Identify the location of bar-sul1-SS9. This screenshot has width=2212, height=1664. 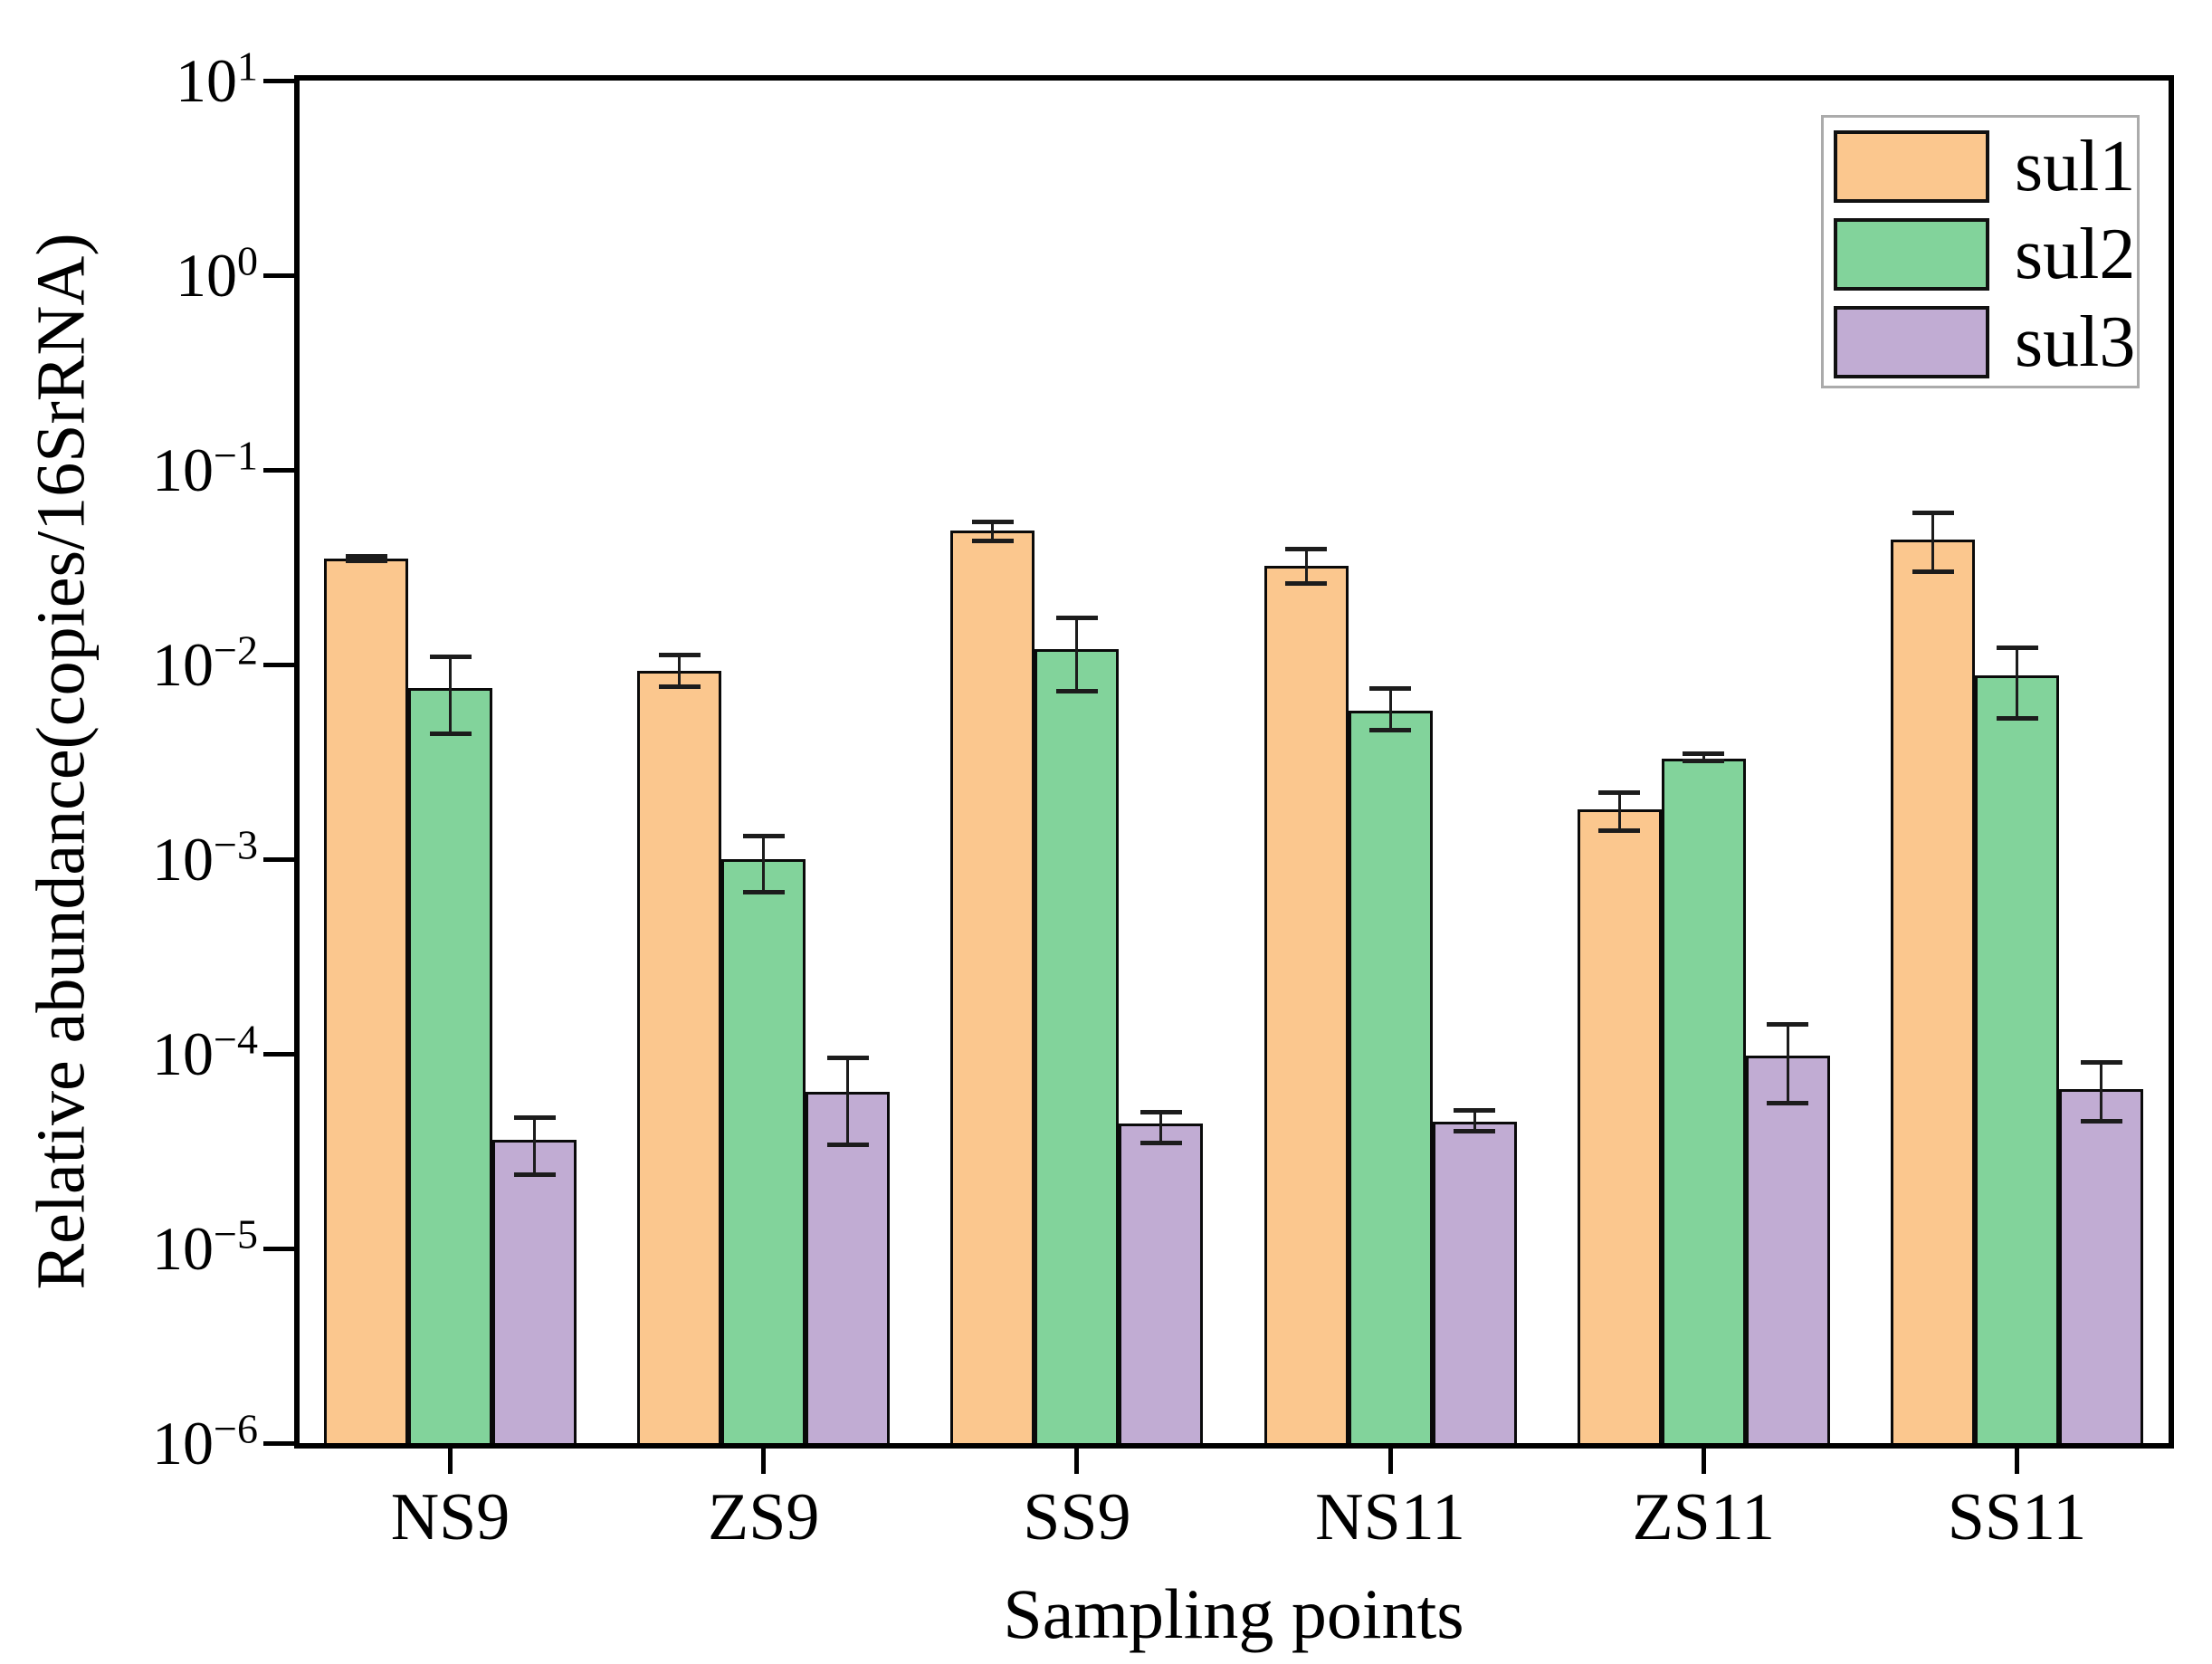
(992, 987).